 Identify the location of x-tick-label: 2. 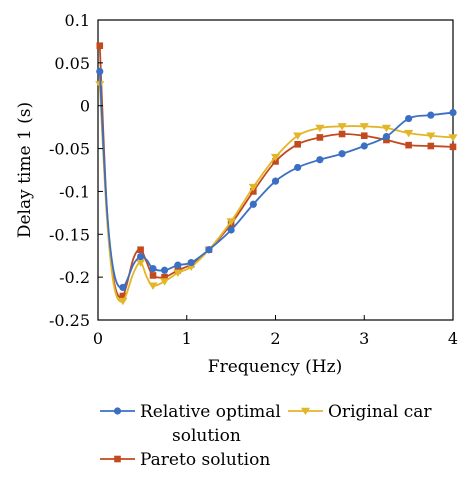
(275, 338).